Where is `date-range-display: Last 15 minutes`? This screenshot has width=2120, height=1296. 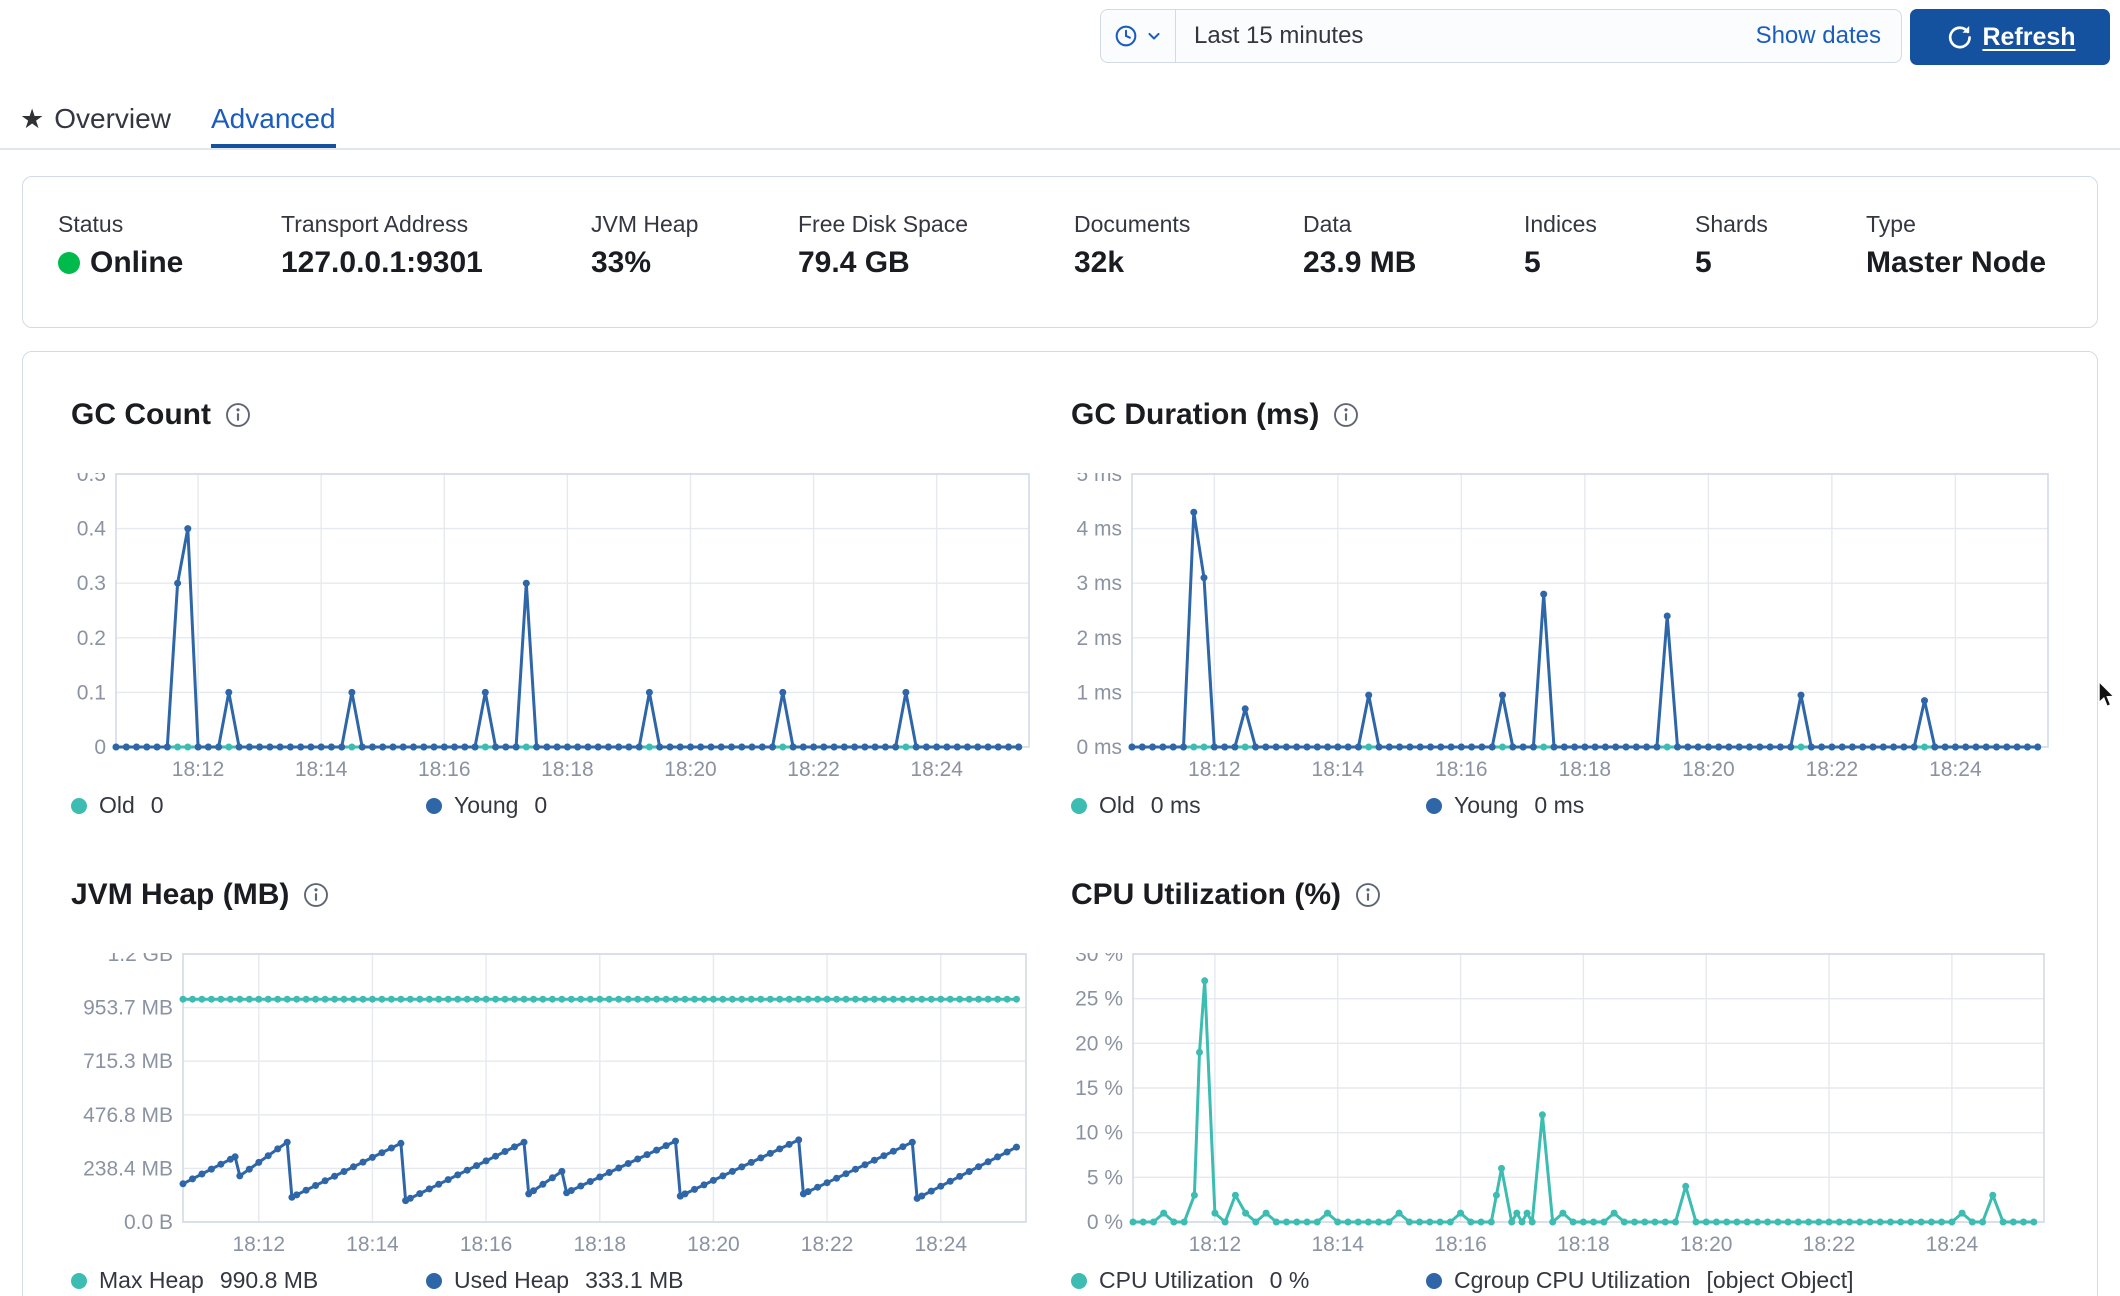
date-range-display: Last 15 minutes is located at coordinates (1279, 35).